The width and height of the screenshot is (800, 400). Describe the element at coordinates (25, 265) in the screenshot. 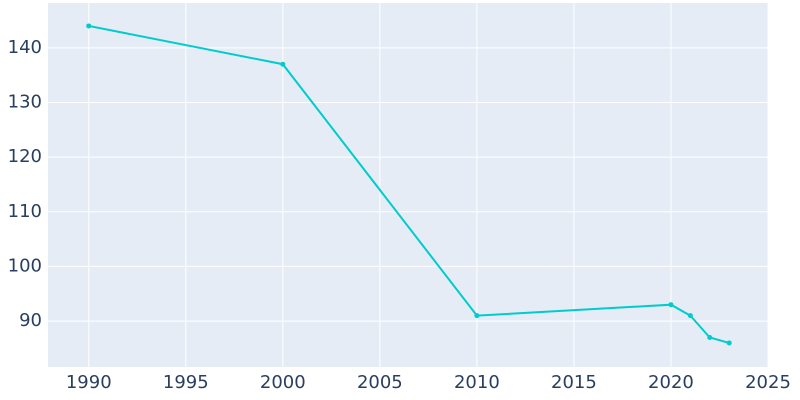

I see `y-tick-label: 100` at that location.